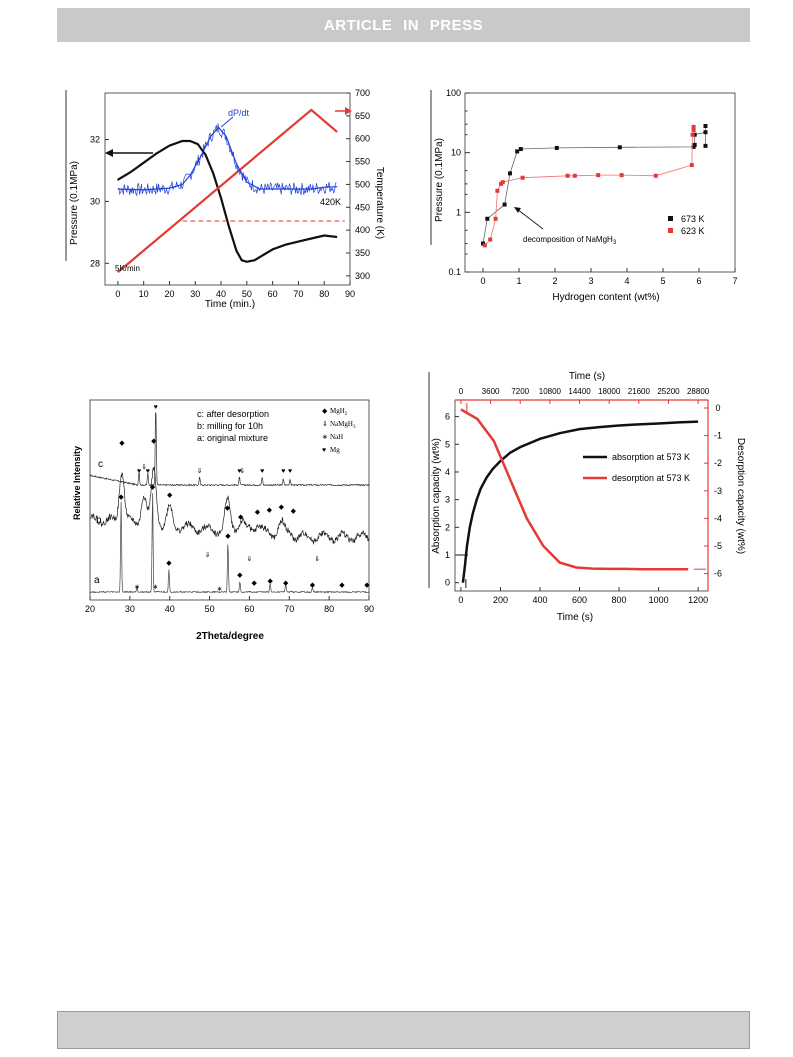 This screenshot has width=793, height=1057. I want to click on x-tick-label: 70, so click(298, 294).